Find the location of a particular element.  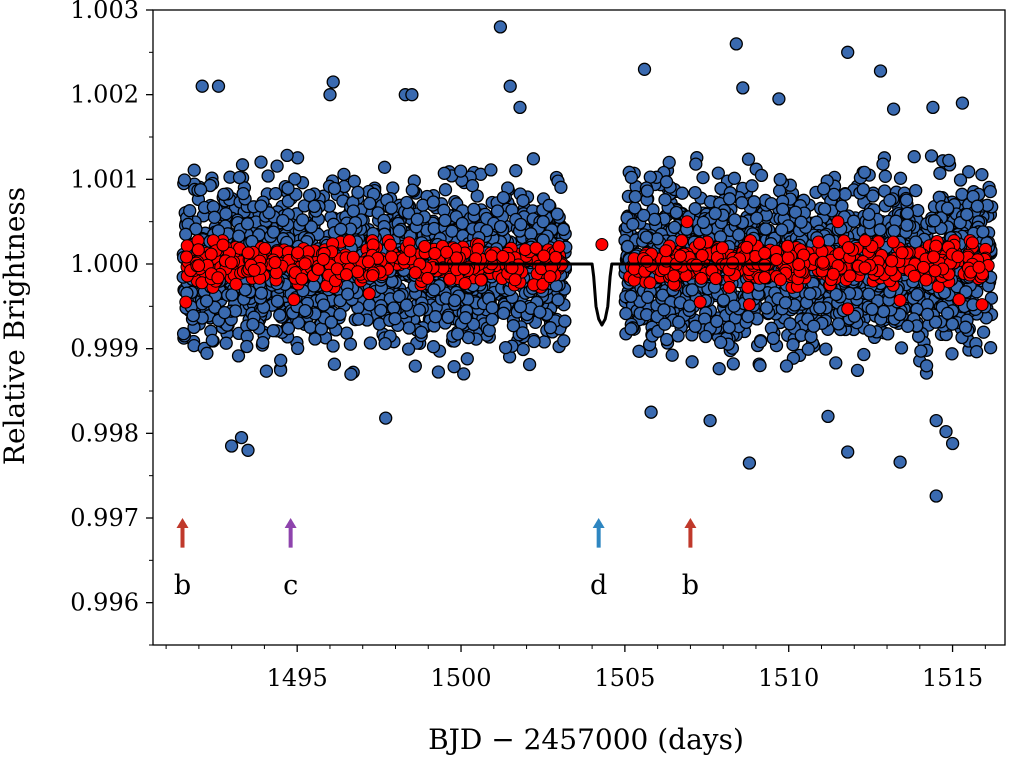

y-tick-label: 0.997 is located at coordinates (104, 518).